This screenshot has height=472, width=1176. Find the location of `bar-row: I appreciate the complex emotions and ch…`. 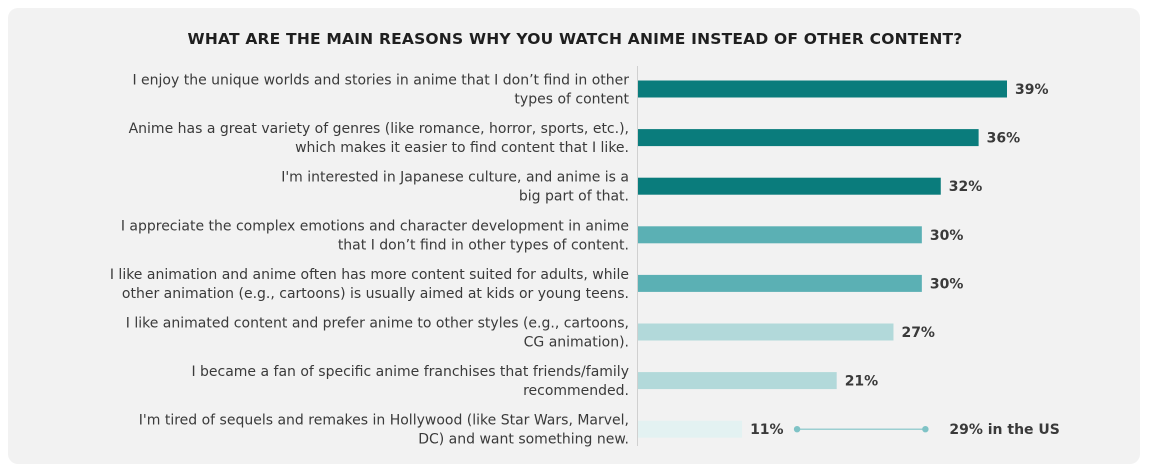

bar-row: I appreciate the complex emotions and ch… is located at coordinates (542, 235).